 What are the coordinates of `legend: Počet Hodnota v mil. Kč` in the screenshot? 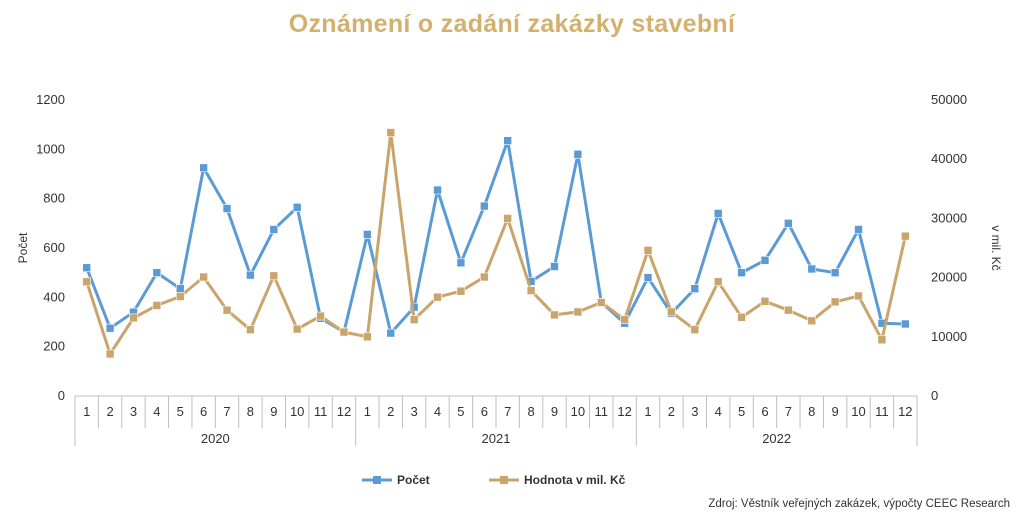 It's located at (494, 480).